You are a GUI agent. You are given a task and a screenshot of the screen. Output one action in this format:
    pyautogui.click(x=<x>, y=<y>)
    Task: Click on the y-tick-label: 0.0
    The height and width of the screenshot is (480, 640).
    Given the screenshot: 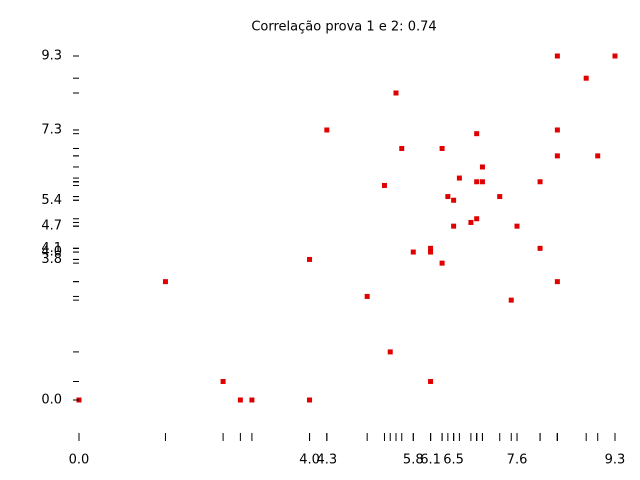 What is the action you would take?
    pyautogui.click(x=51, y=400)
    